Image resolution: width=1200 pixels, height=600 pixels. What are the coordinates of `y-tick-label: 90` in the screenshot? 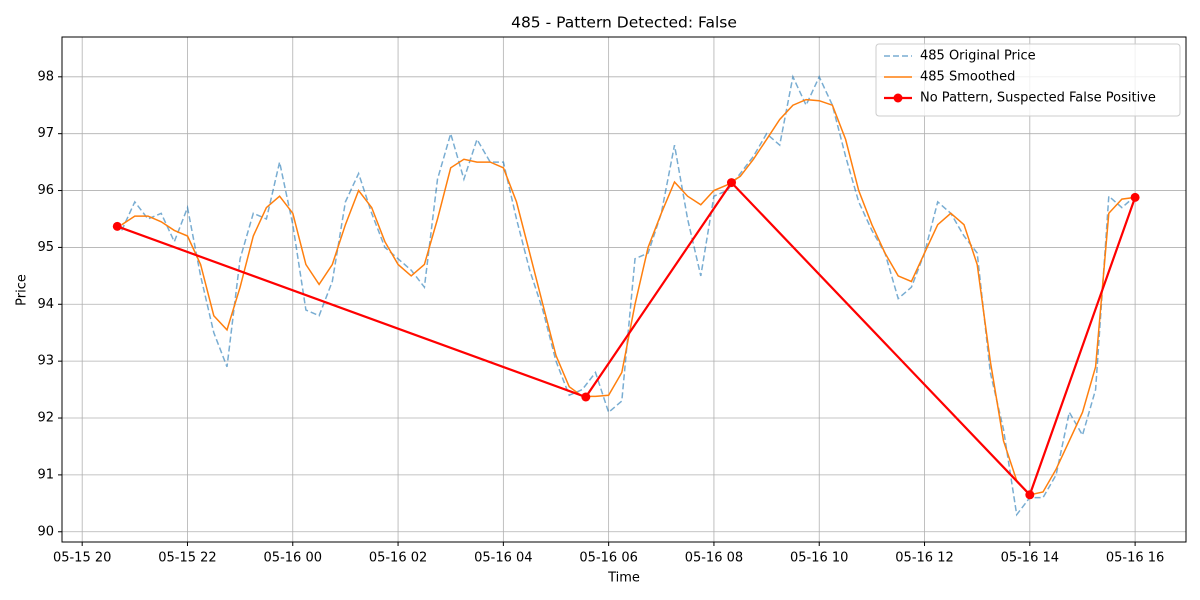 It's located at (45, 531).